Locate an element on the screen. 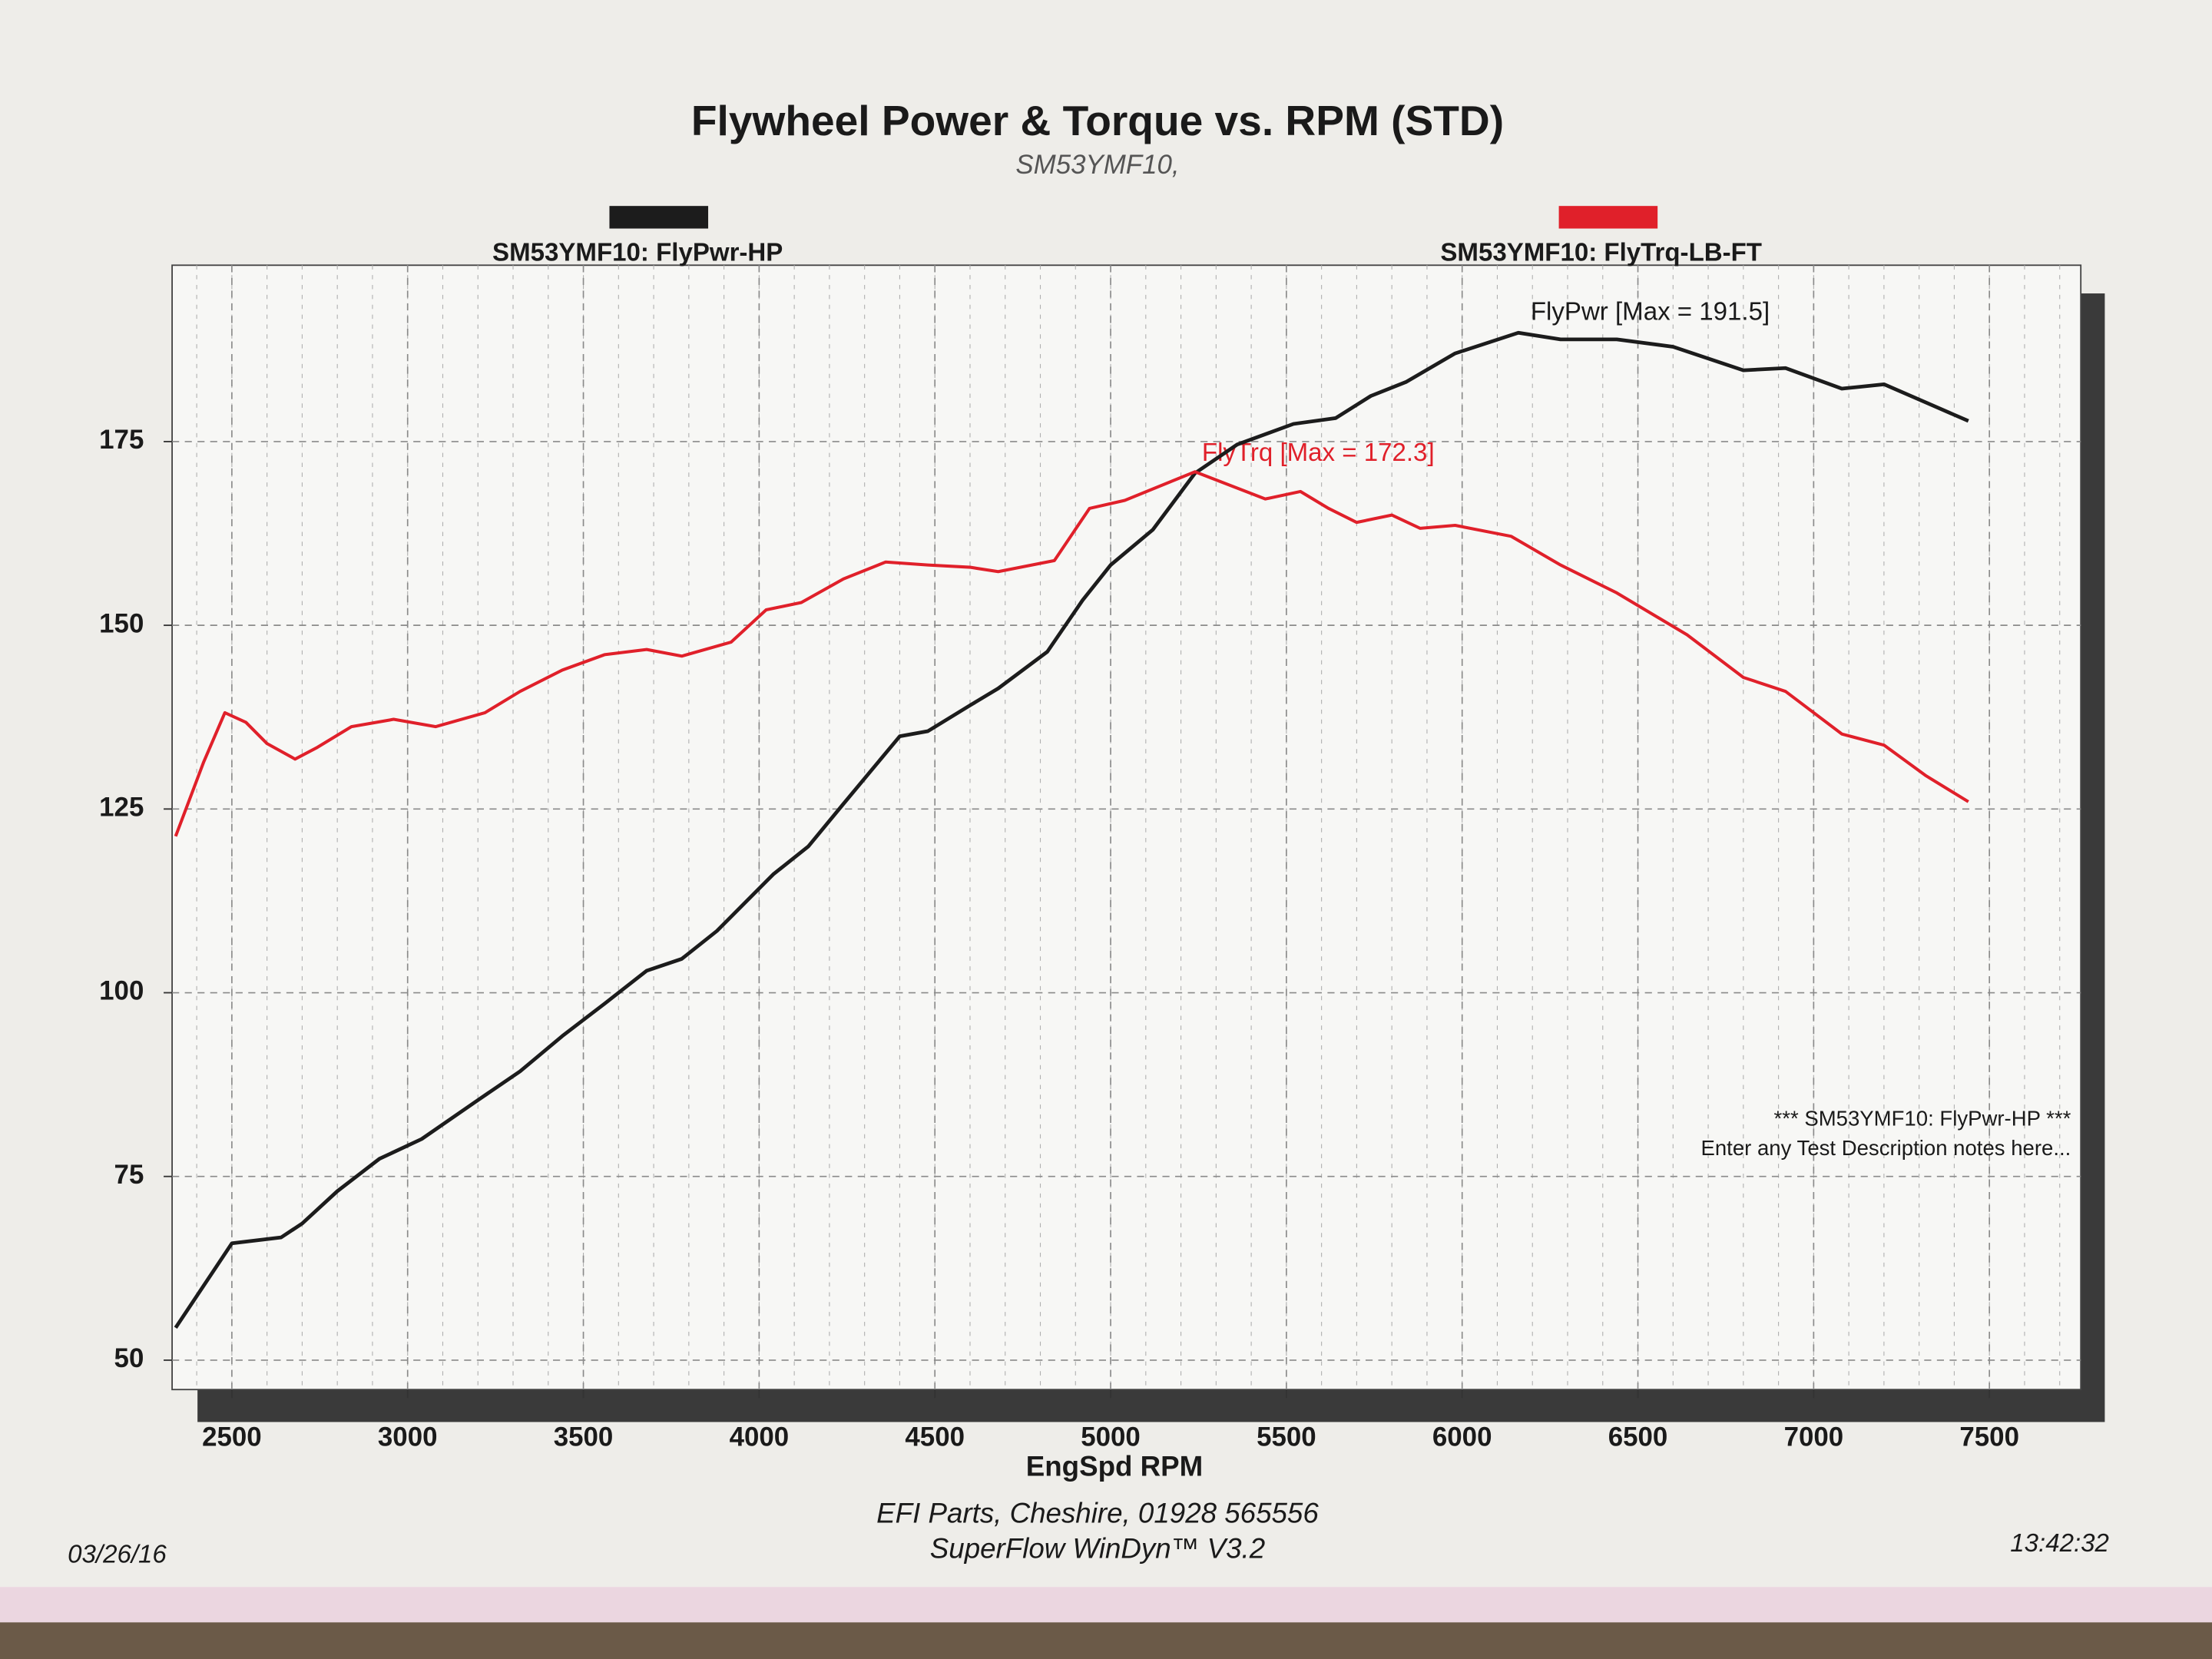  legend-label: SM53YMF10: FlyTrq-LB-FT is located at coordinates (1601, 252).